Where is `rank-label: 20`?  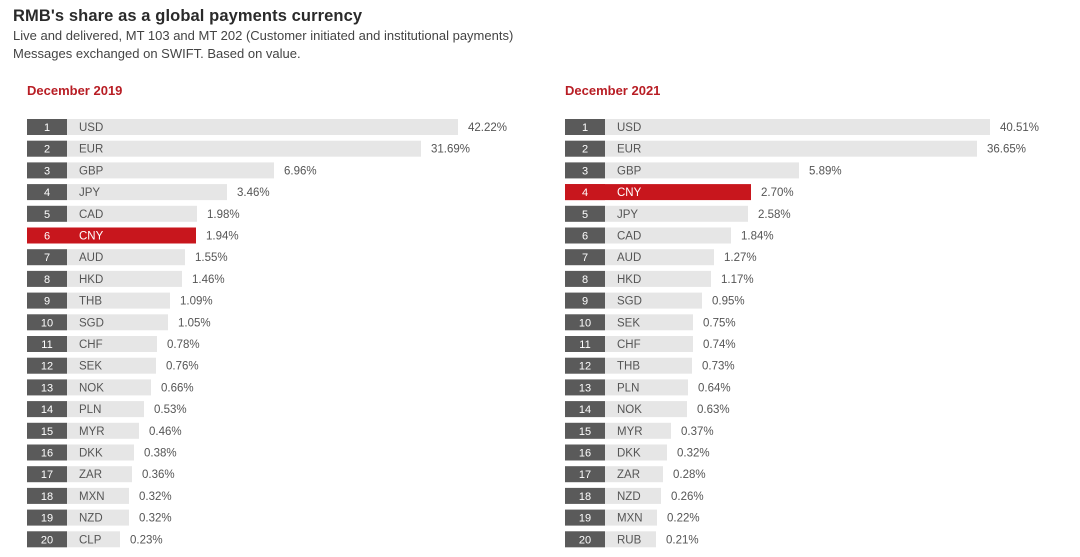 rank-label: 20 is located at coordinates (47, 540).